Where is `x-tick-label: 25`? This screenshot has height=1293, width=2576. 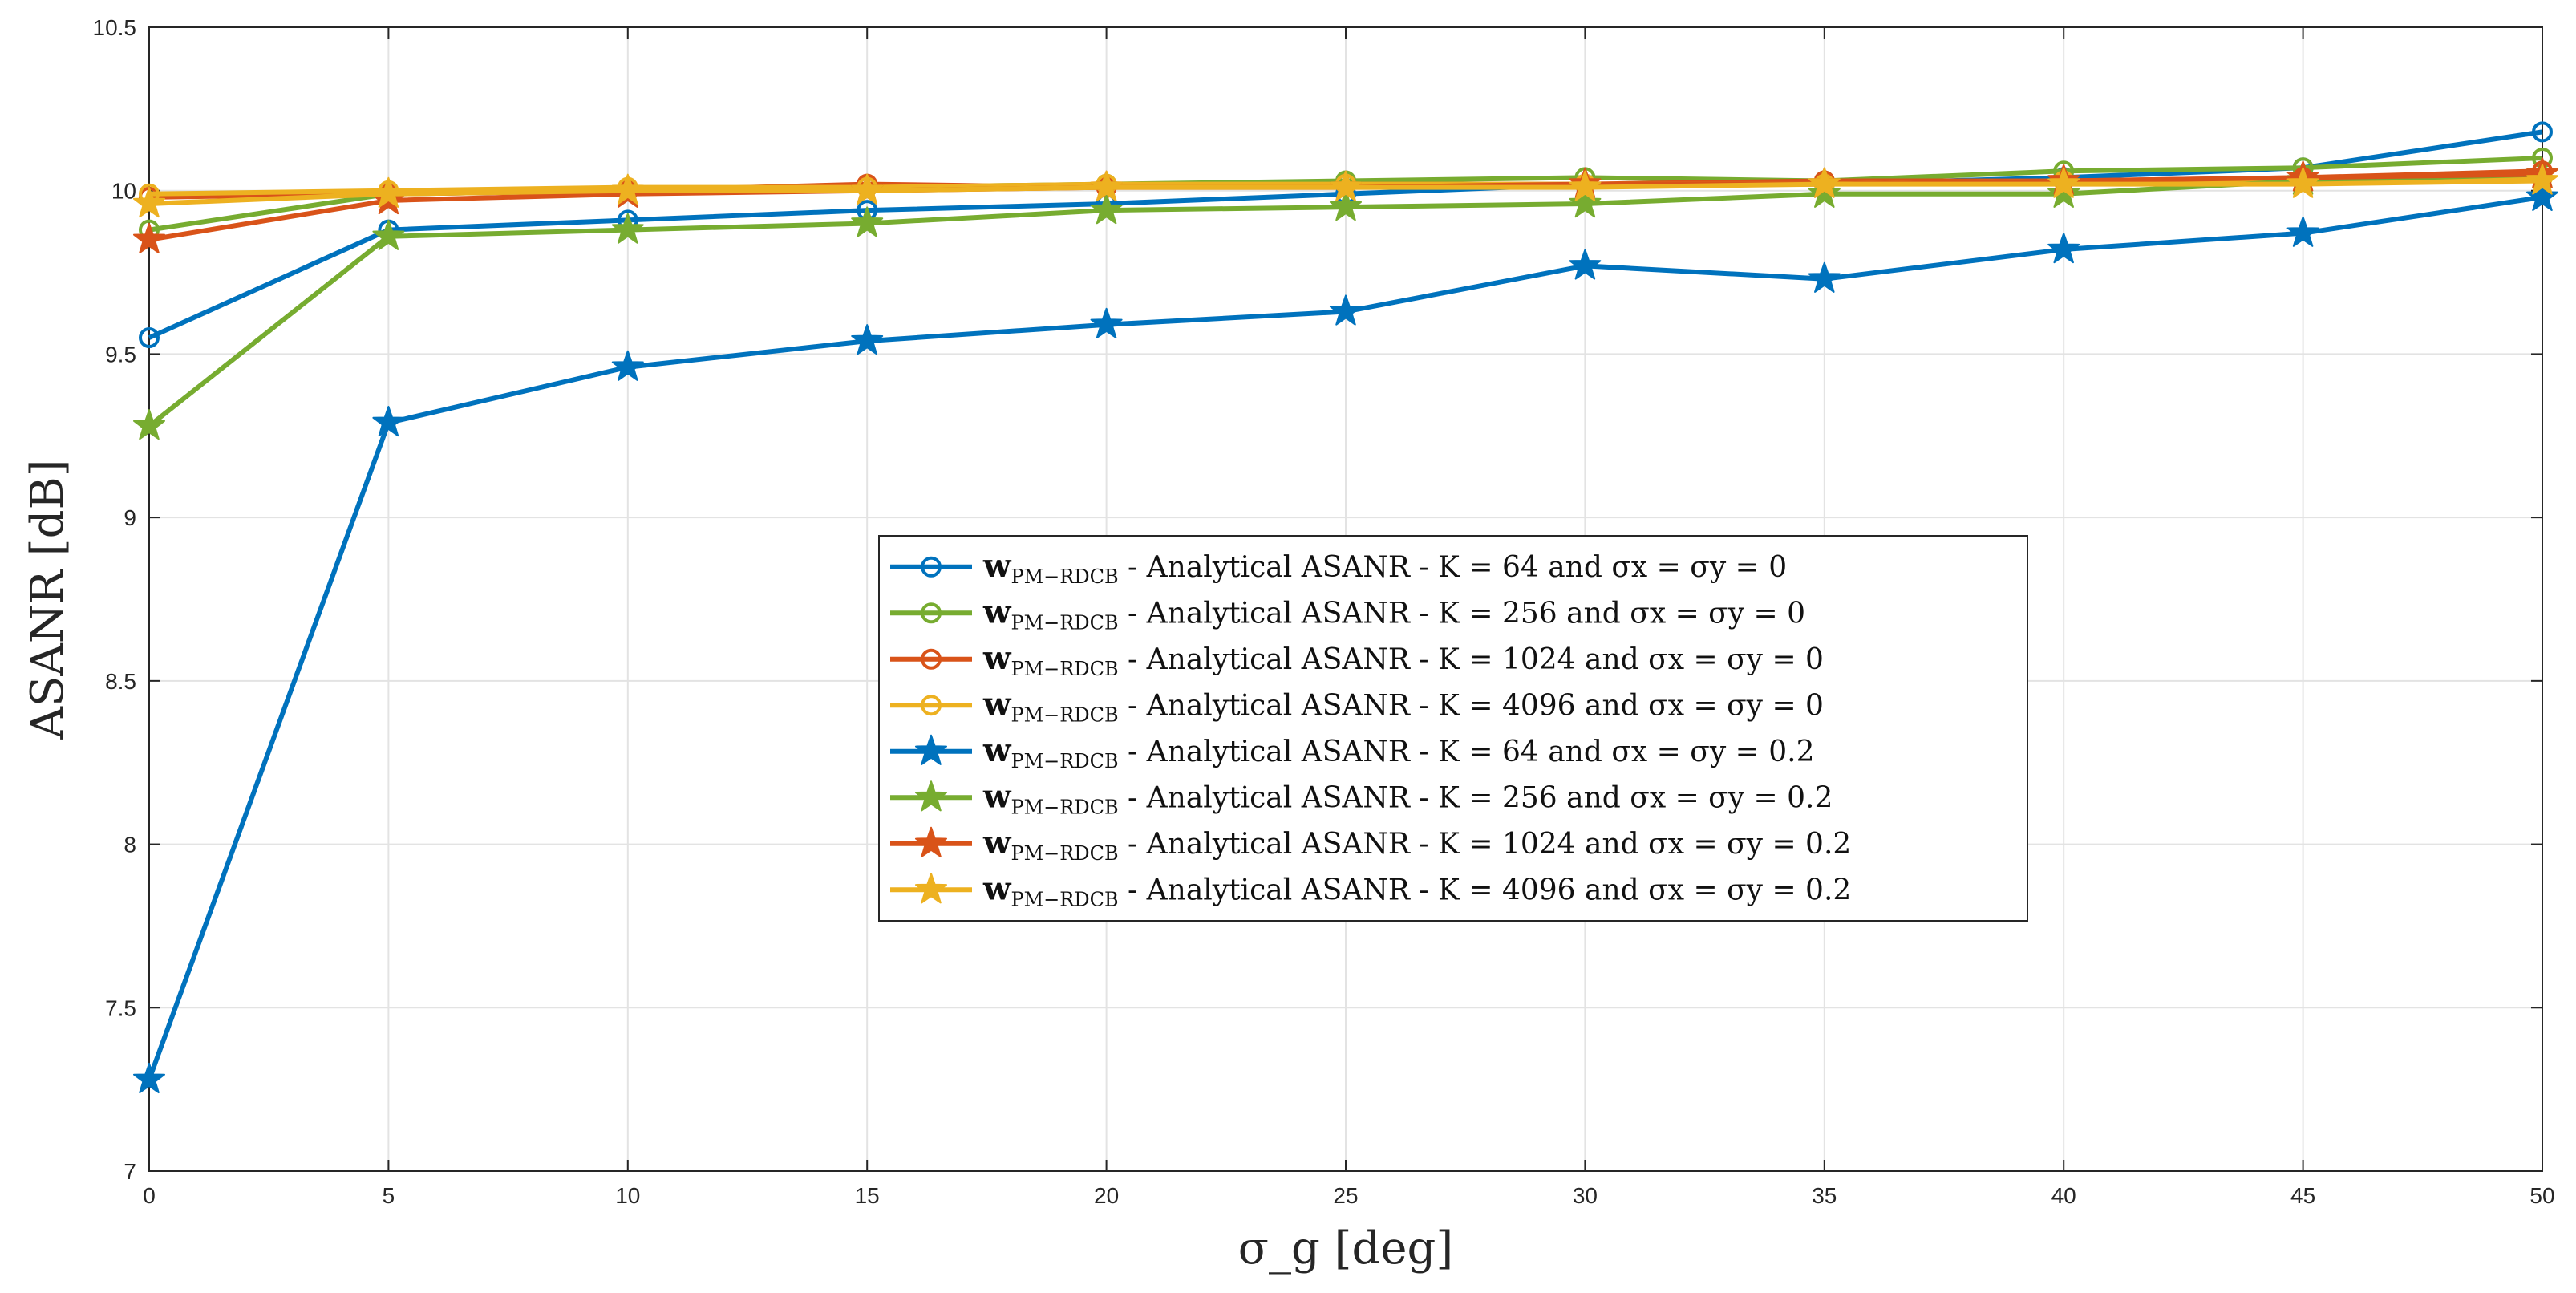 x-tick-label: 25 is located at coordinates (1345, 1196).